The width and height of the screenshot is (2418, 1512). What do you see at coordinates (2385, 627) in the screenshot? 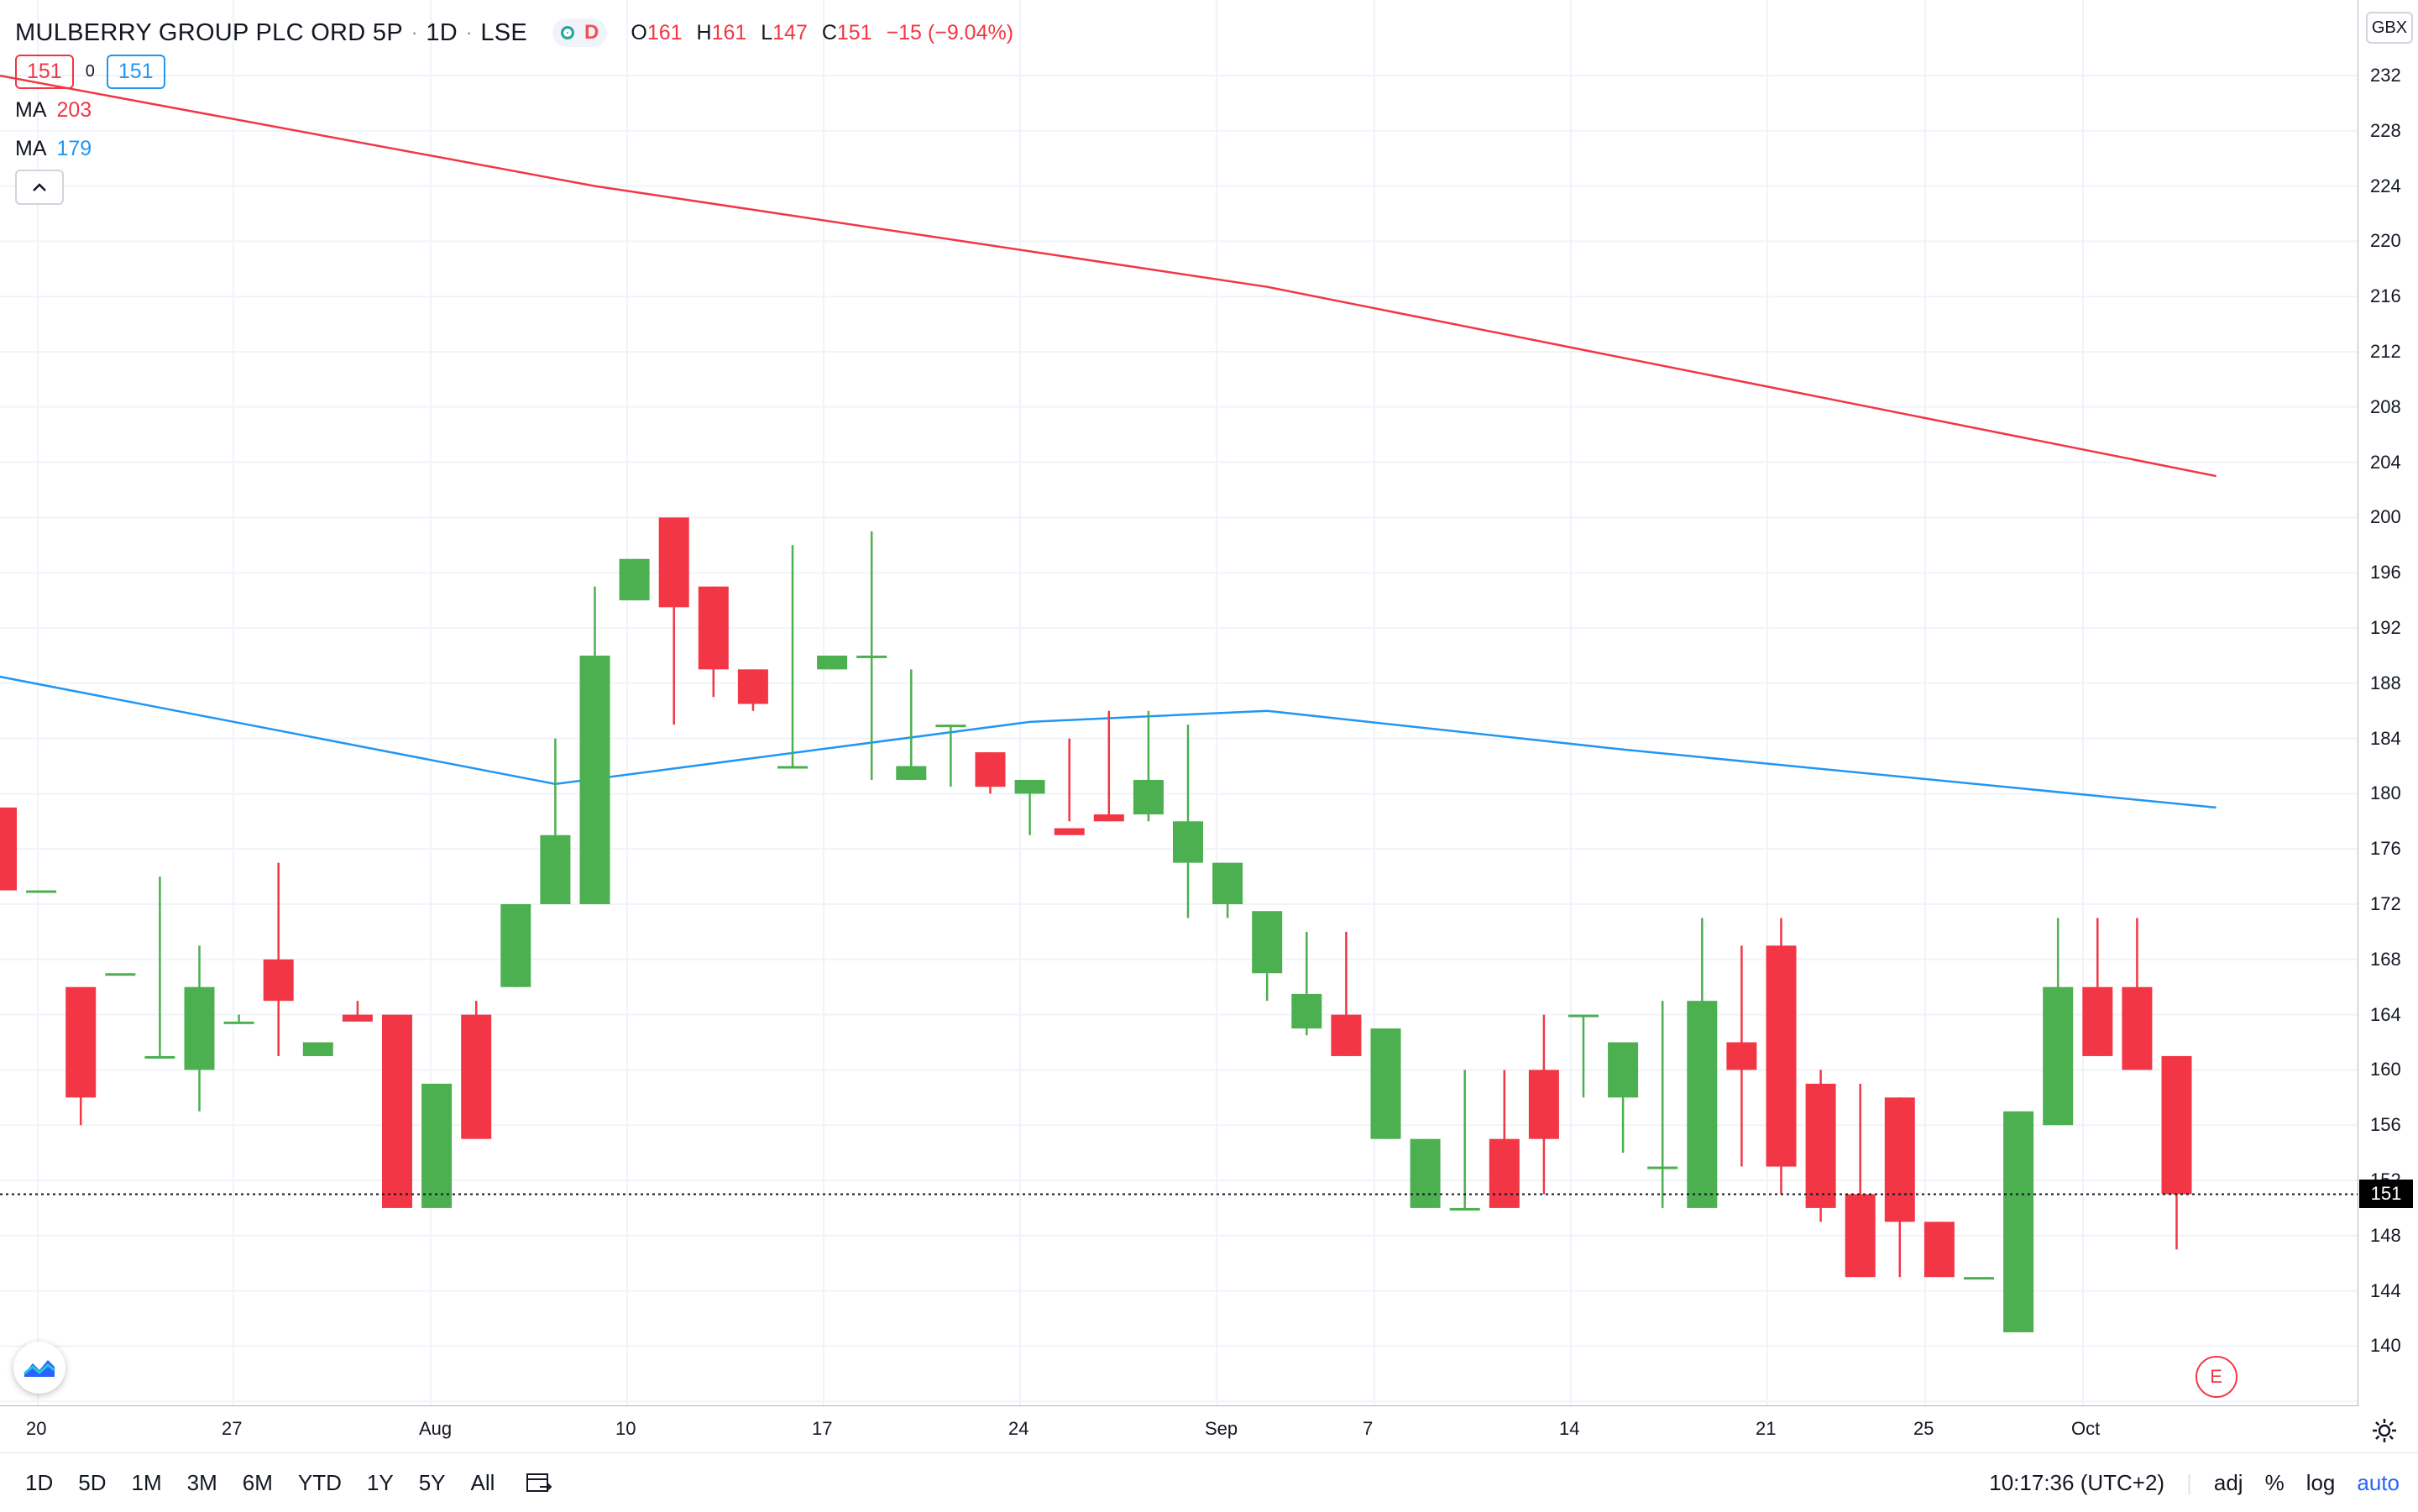
I see `price-tick-label: 192` at bounding box center [2385, 627].